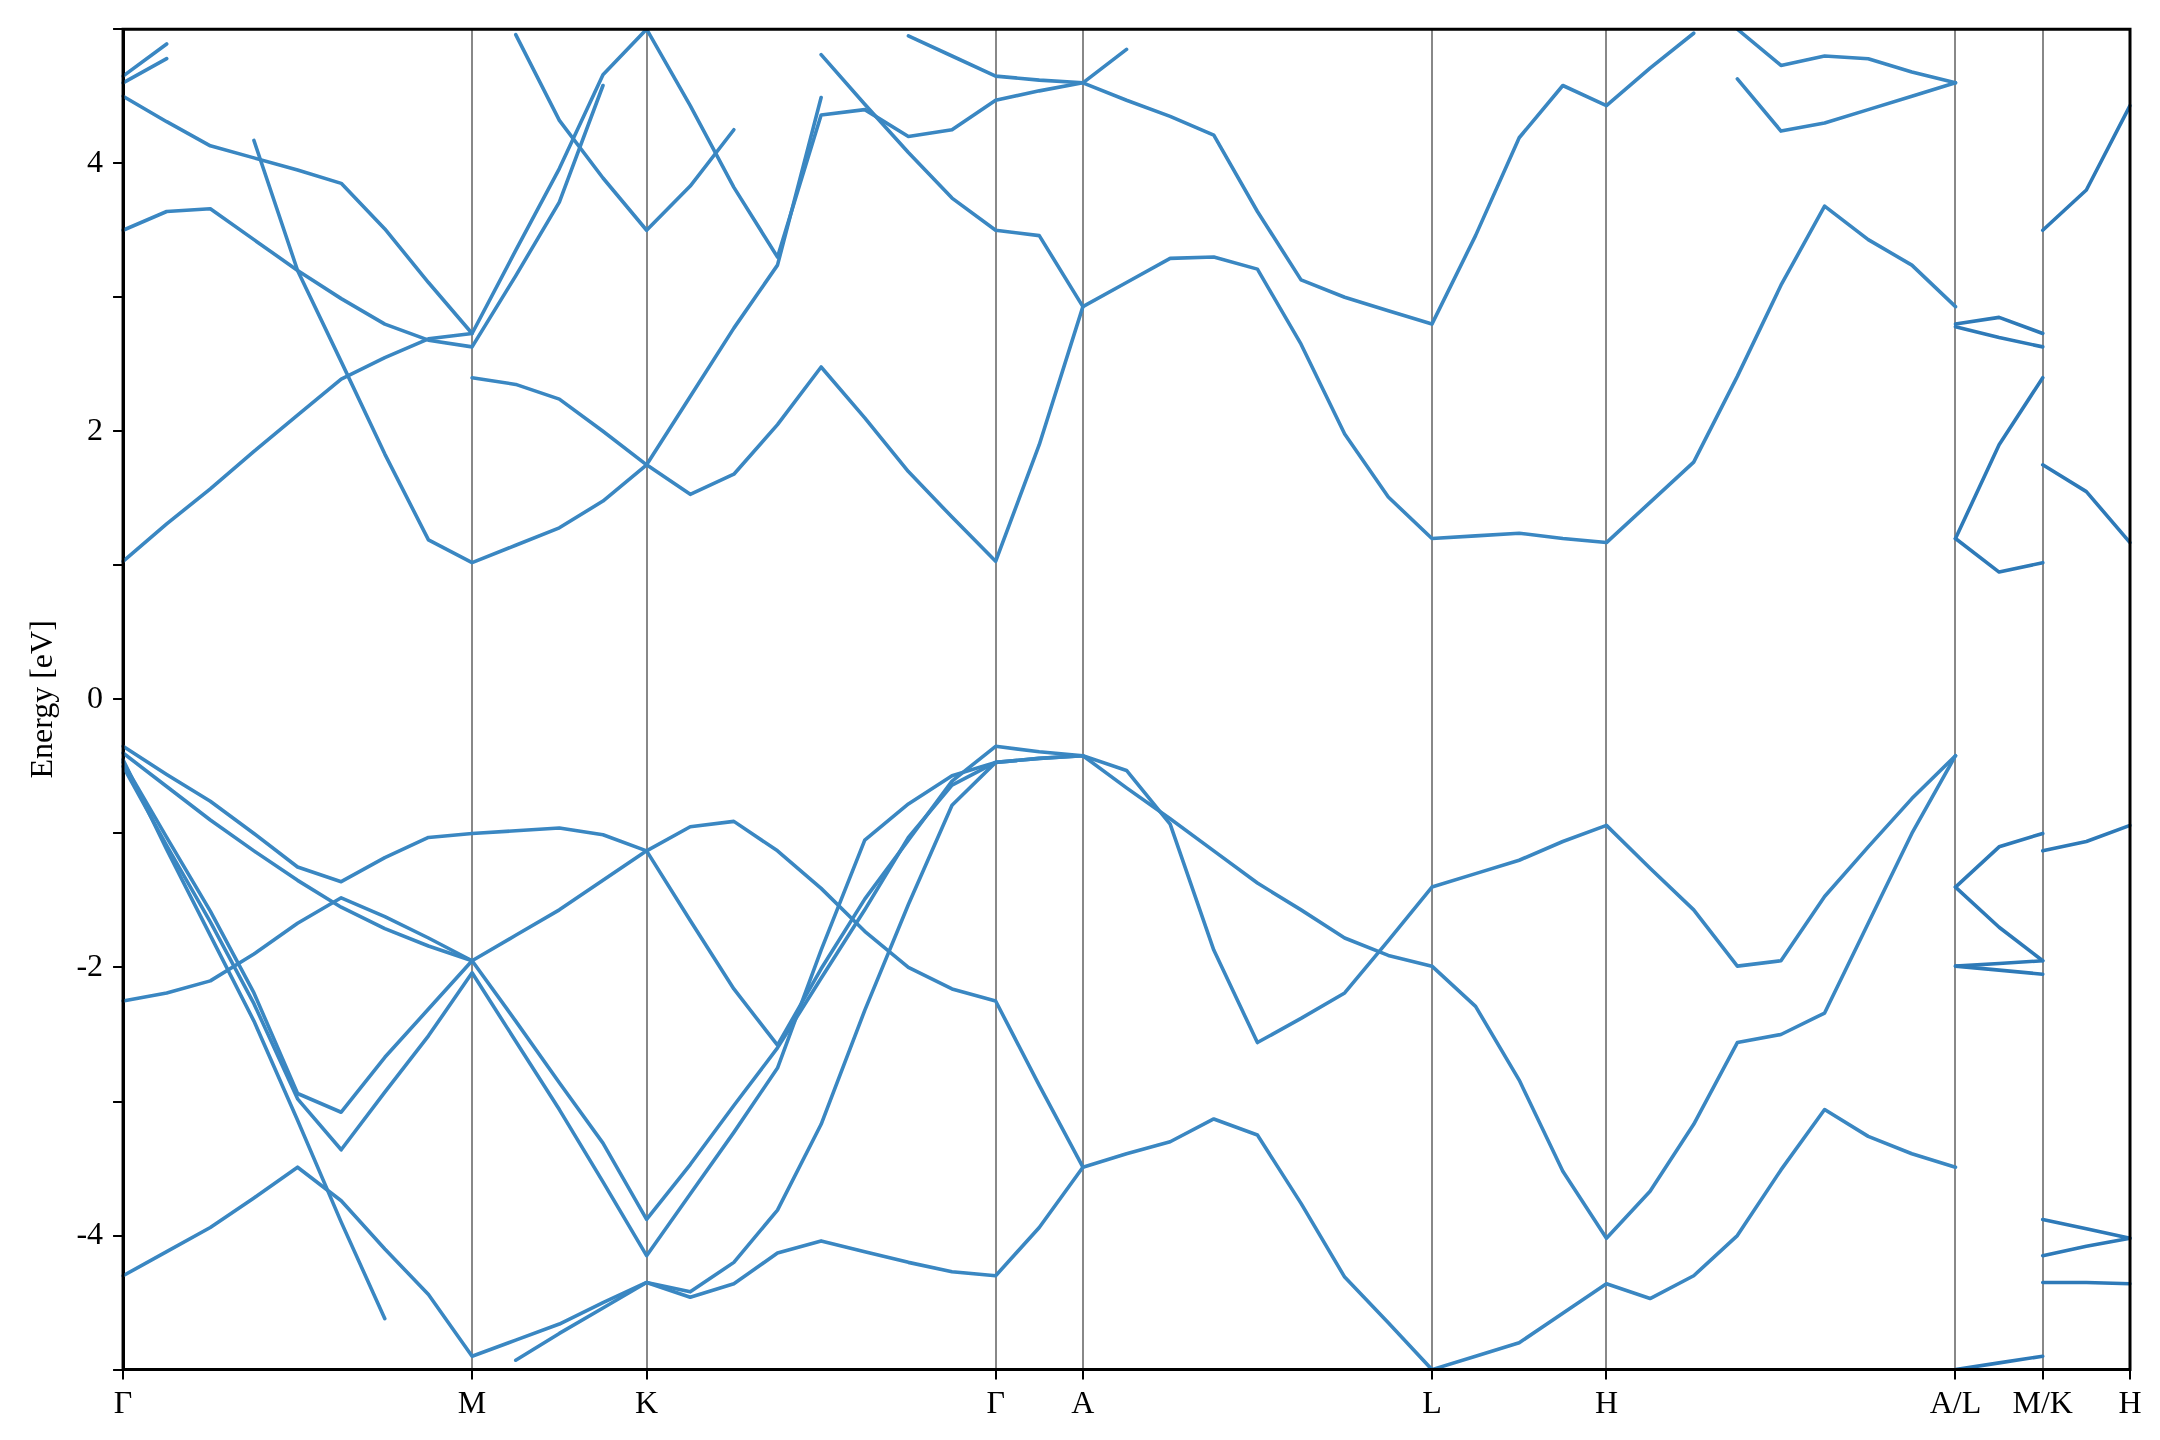  Describe the element at coordinates (90, 964) in the screenshot. I see `y-tick-label: -2` at that location.